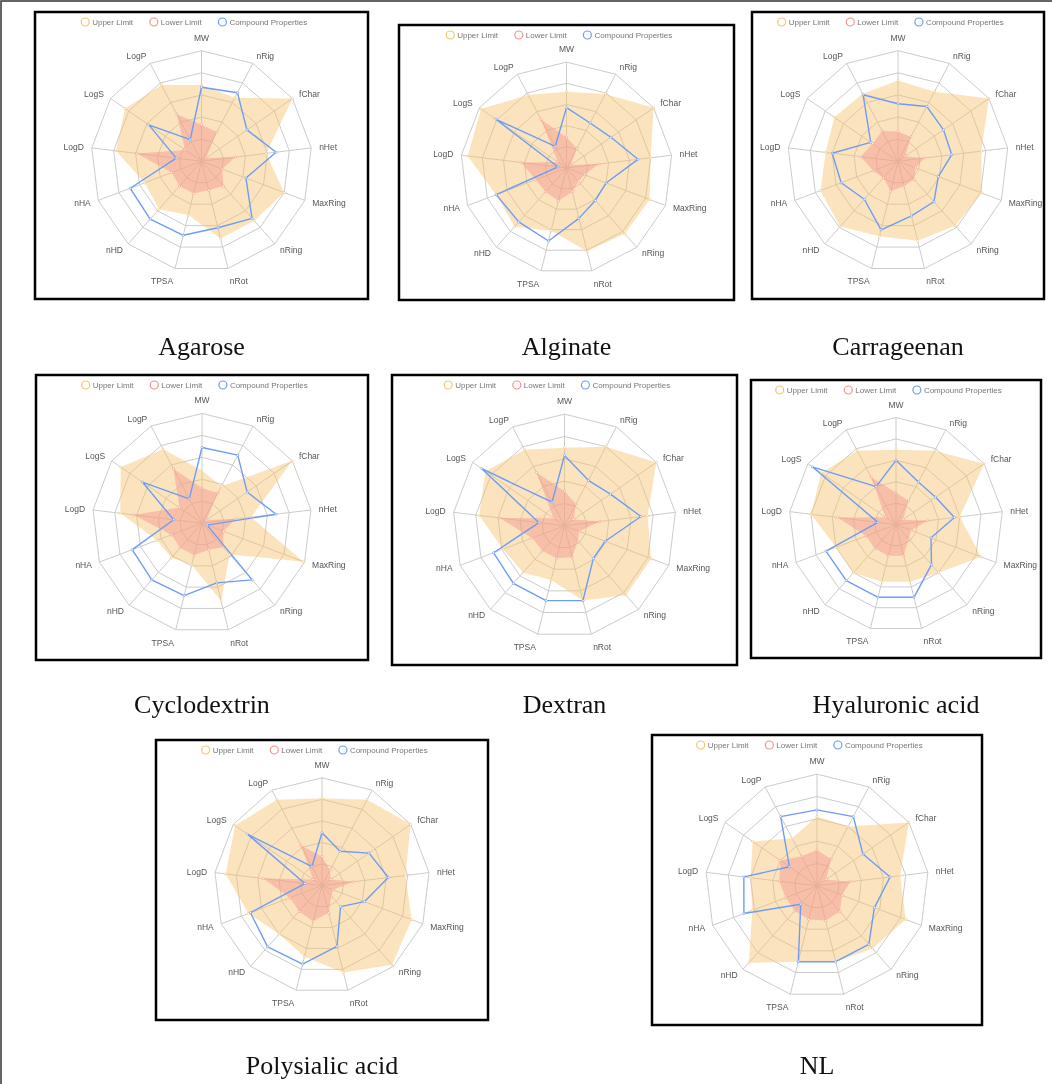 This screenshot has width=1052, height=1084. What do you see at coordinates (898, 346) in the screenshot?
I see `text: Carrageenan` at bounding box center [898, 346].